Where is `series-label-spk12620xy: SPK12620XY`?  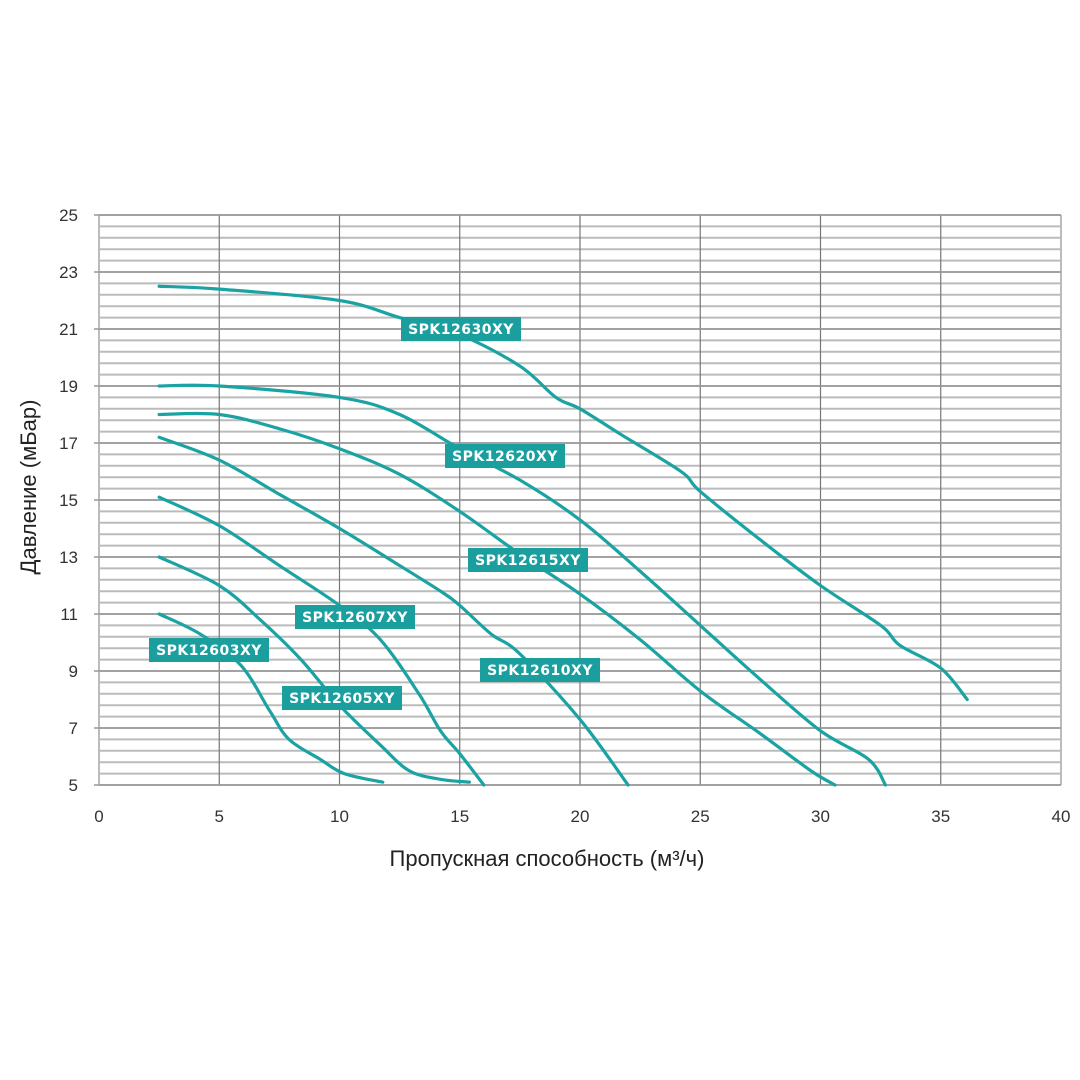
series-label-spk12620xy: SPK12620XY is located at coordinates (505, 457).